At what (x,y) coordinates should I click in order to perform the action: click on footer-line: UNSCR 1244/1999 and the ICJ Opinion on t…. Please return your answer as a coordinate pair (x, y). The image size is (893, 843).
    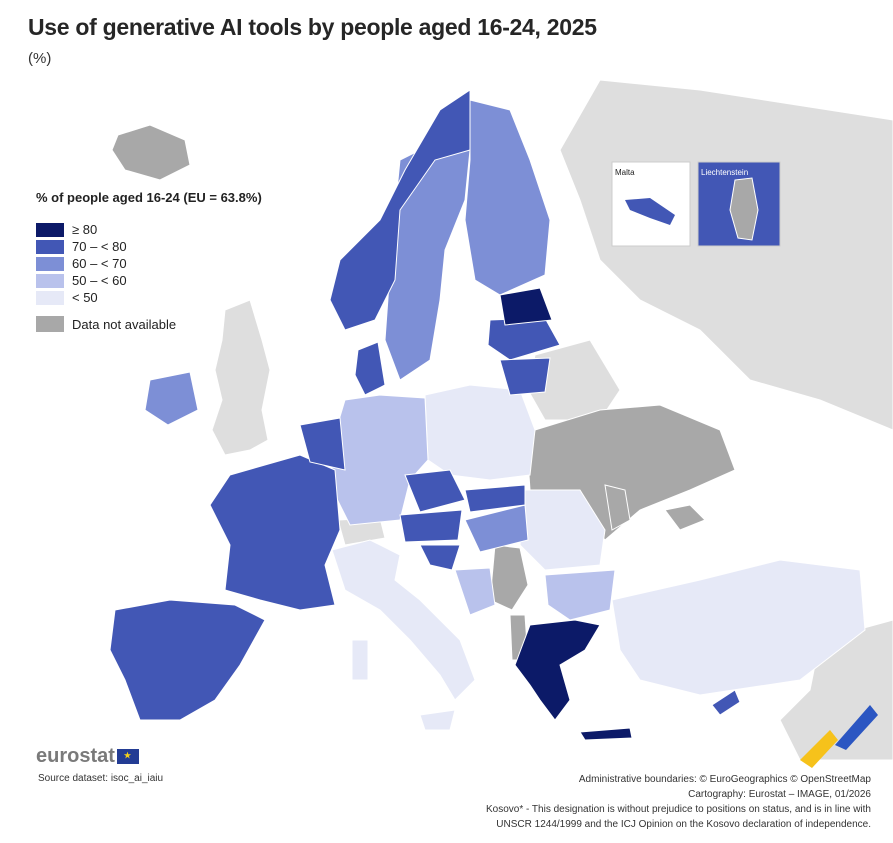
    Looking at the image, I should click on (683, 824).